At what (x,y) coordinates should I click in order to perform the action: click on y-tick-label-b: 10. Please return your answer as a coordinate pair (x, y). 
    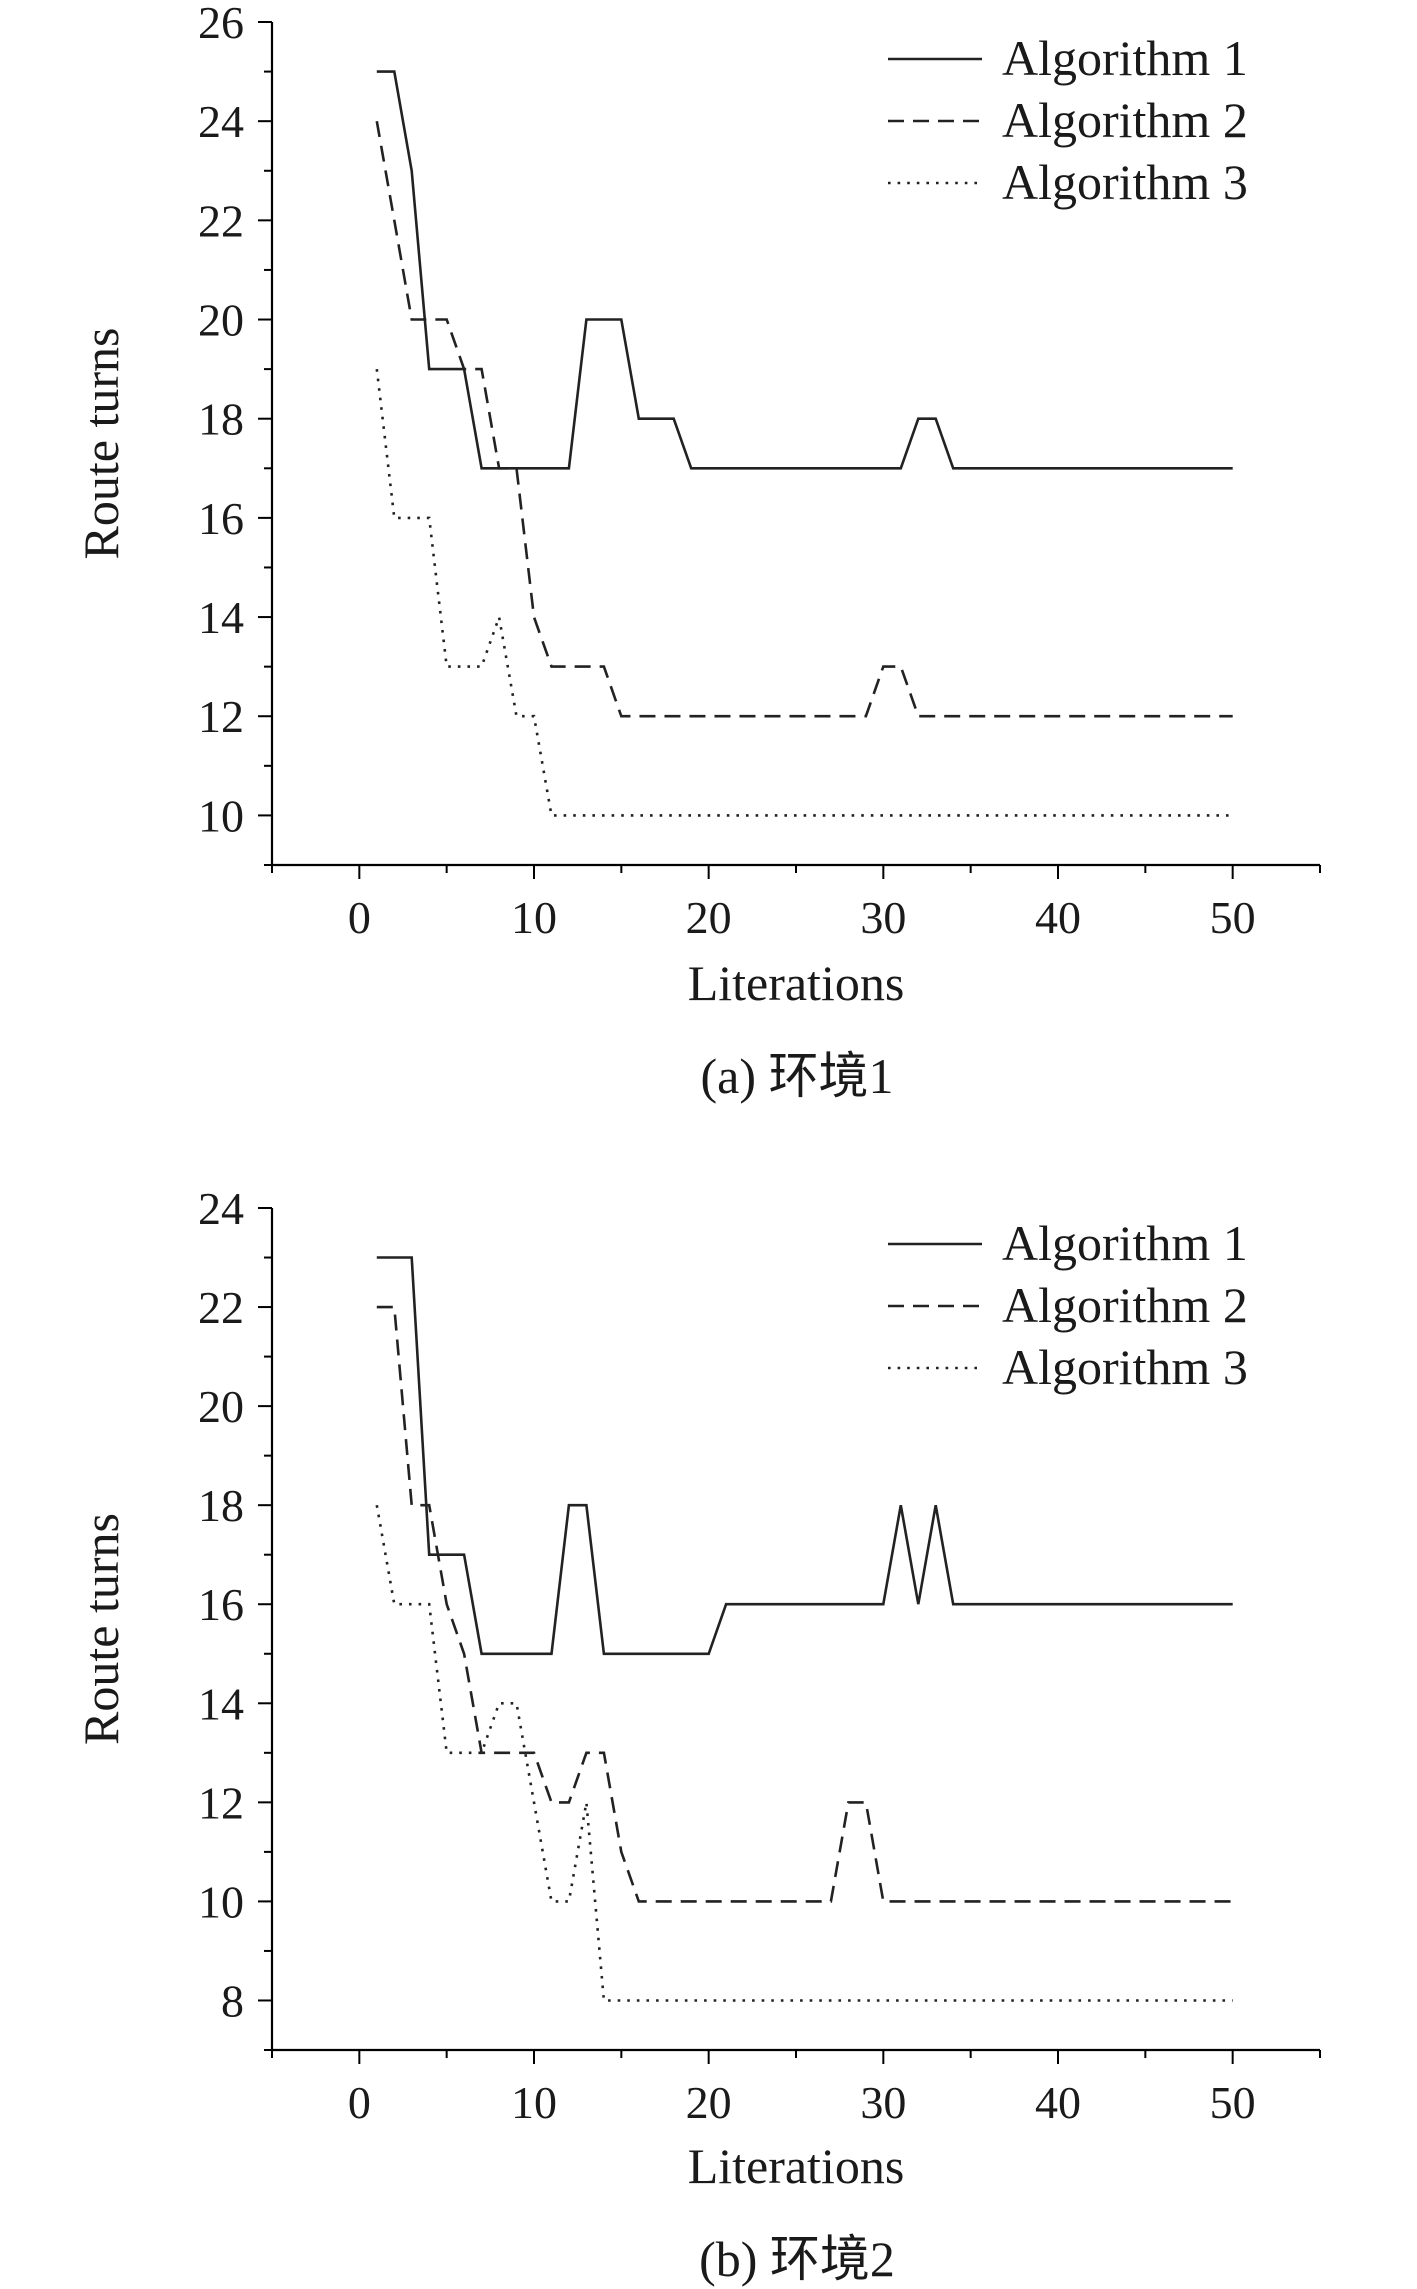
    Looking at the image, I should click on (221, 1901).